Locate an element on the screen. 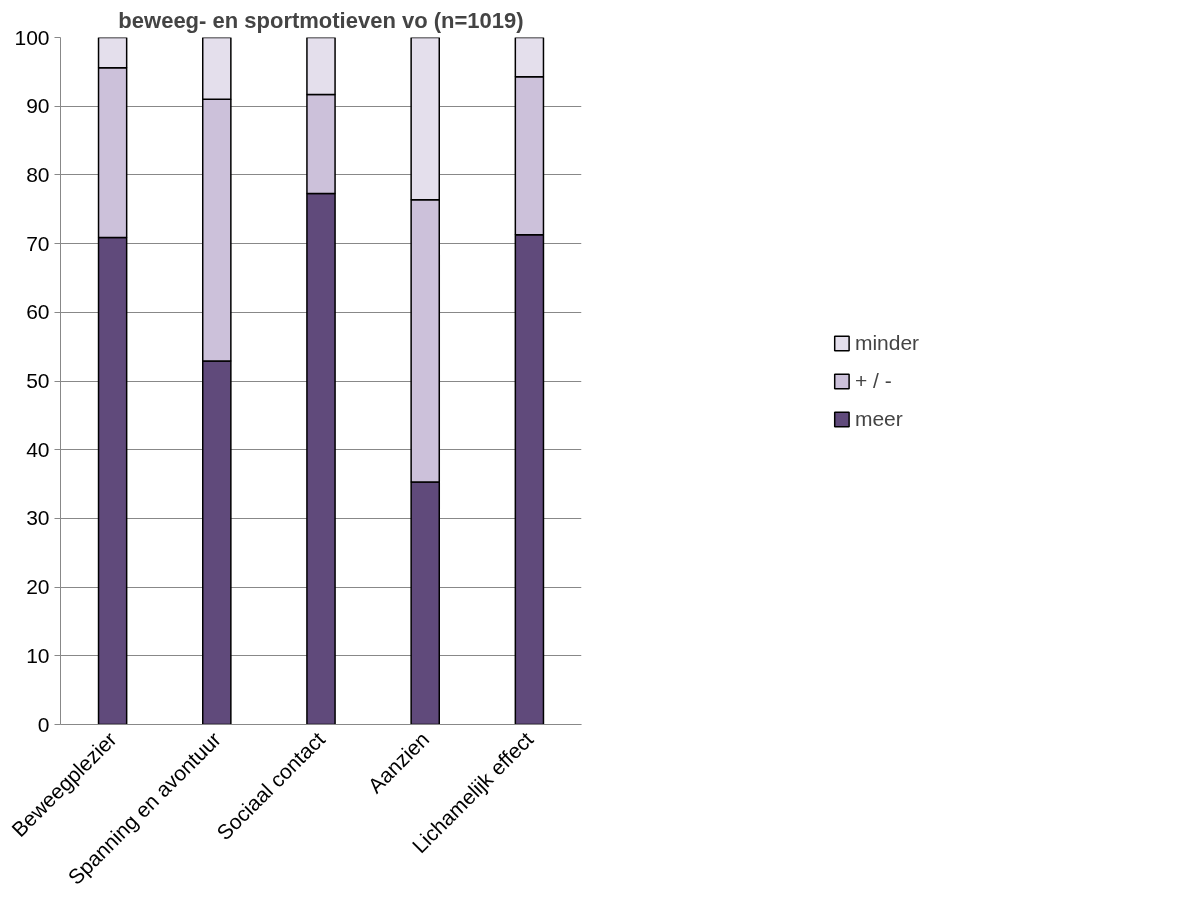 The height and width of the screenshot is (922, 1179). y-tick-label: 100 is located at coordinates (32, 37).